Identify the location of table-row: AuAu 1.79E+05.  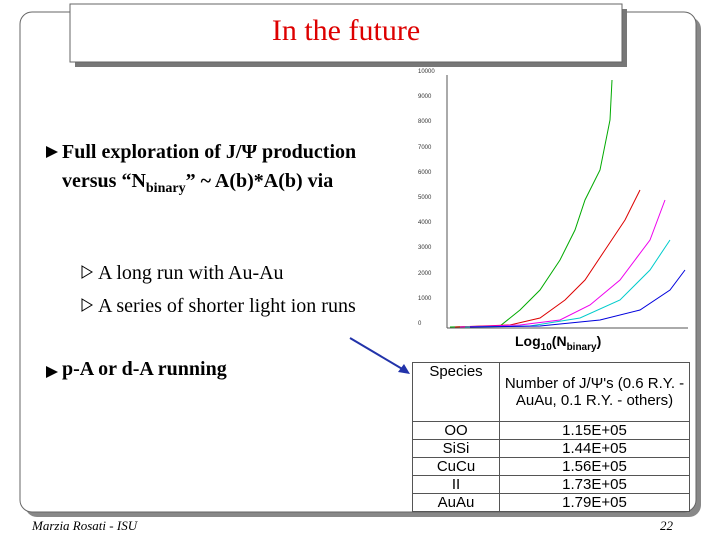
(551, 502).